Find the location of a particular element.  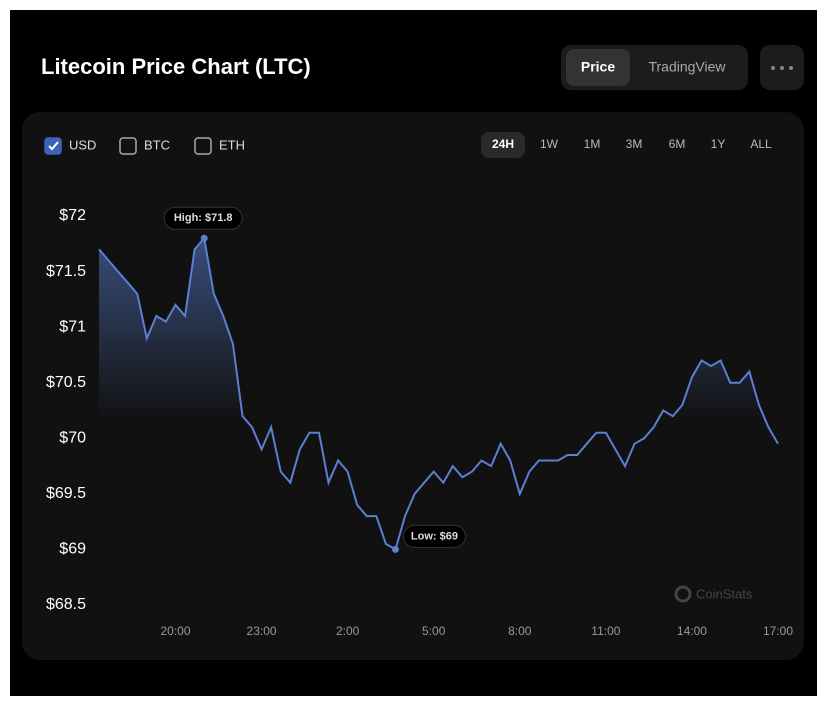

range-button: ALL is located at coordinates (761, 144).